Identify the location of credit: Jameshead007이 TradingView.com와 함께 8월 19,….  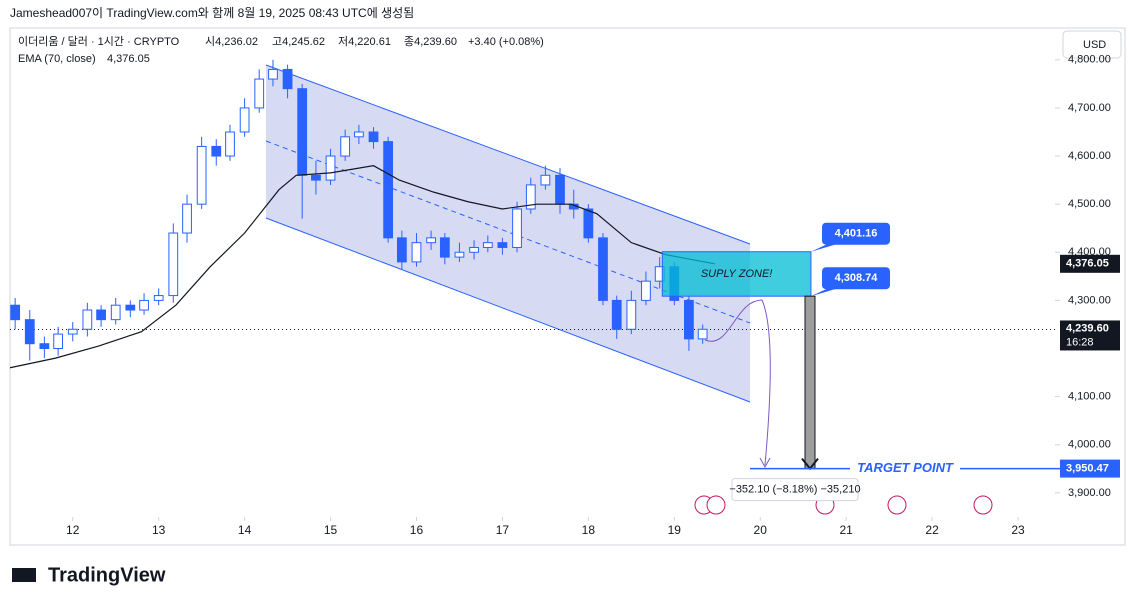
(212, 13).